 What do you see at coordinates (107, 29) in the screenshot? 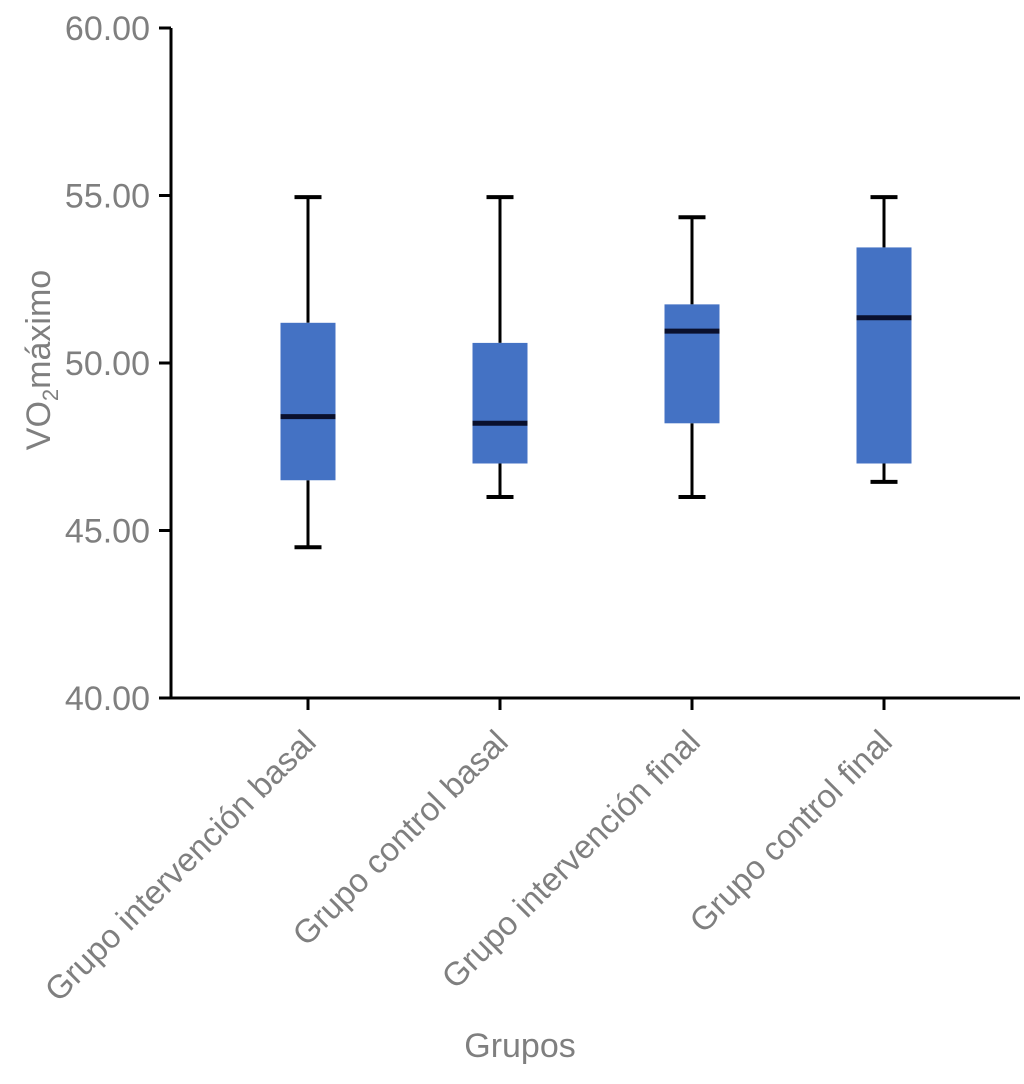
I see `y-tick-label: 60.00` at bounding box center [107, 29].